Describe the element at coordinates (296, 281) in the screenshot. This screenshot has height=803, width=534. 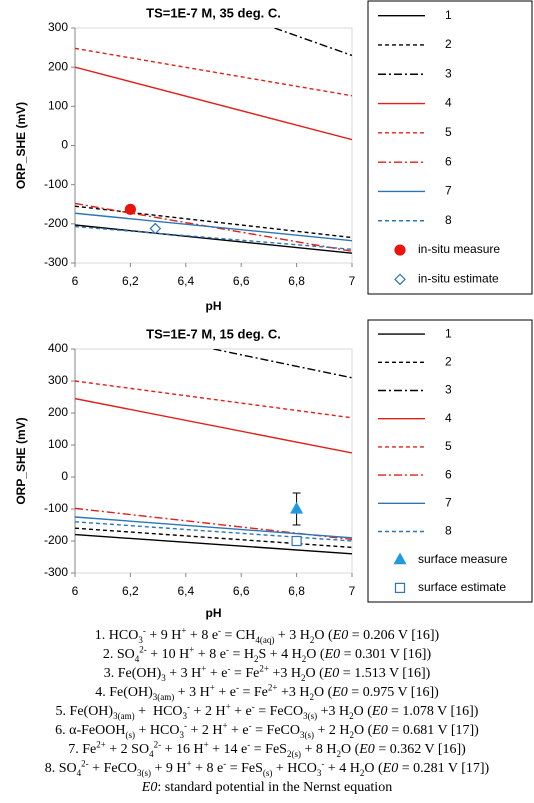
I see `x-tick-label: 6,8` at that location.